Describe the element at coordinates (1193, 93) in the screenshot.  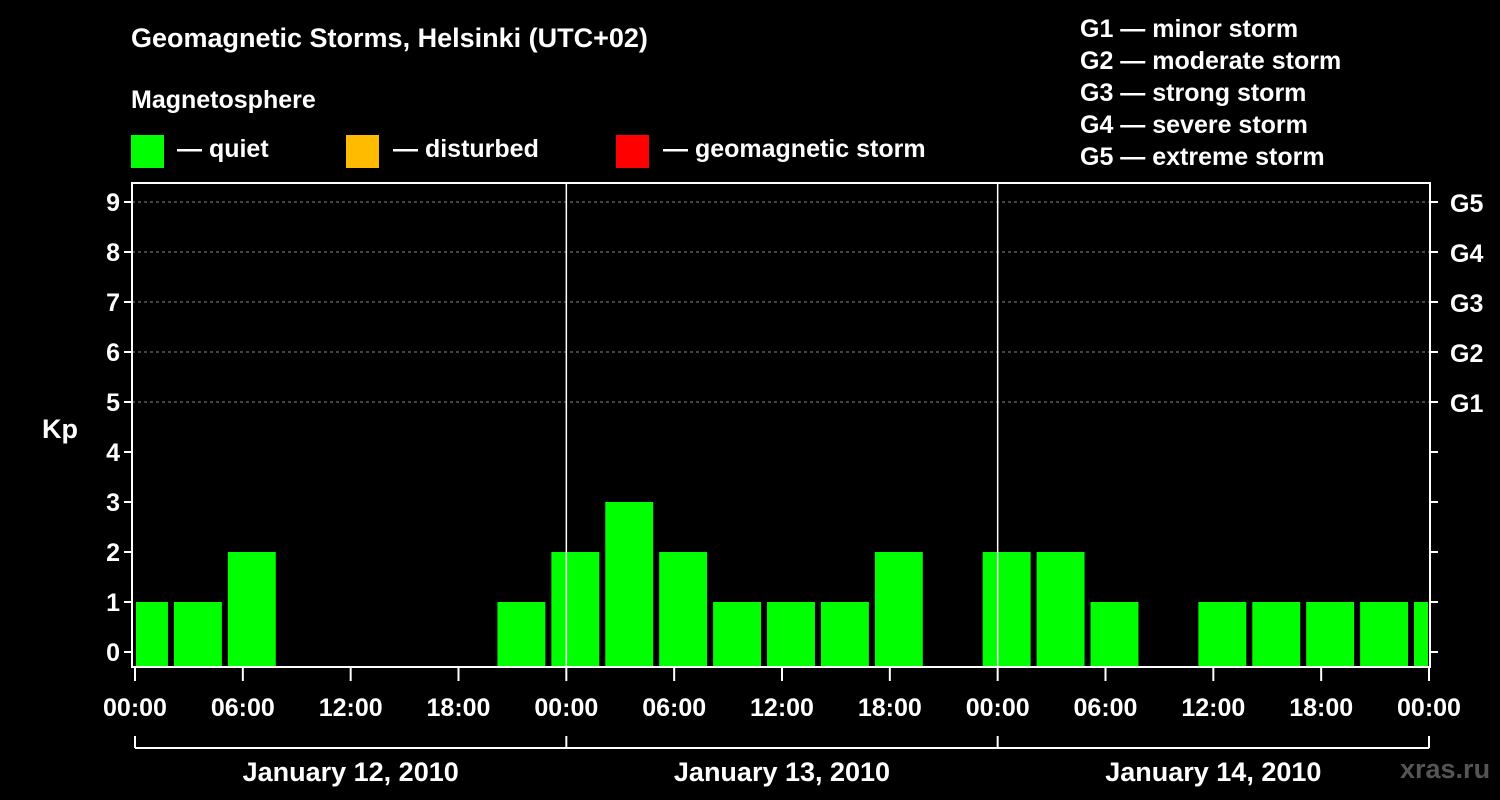
I see `scale-g3: G3 — strong storm` at that location.